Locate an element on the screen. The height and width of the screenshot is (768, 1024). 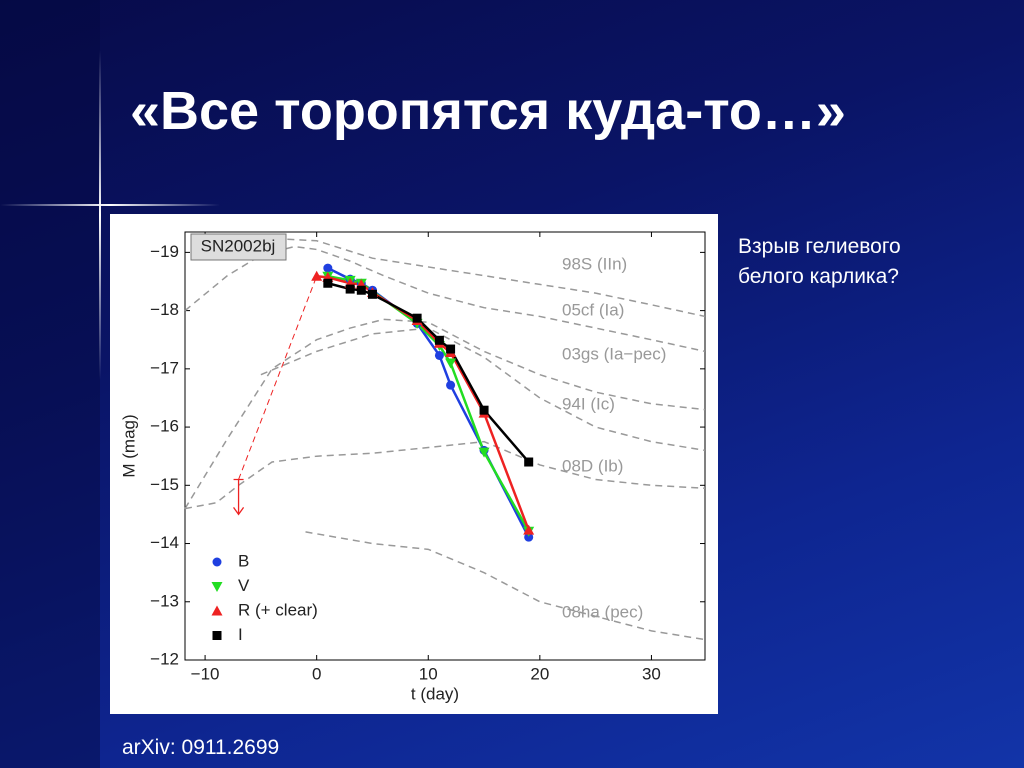
reference-label: 03gs (Ia−pec) is located at coordinates (614, 353).